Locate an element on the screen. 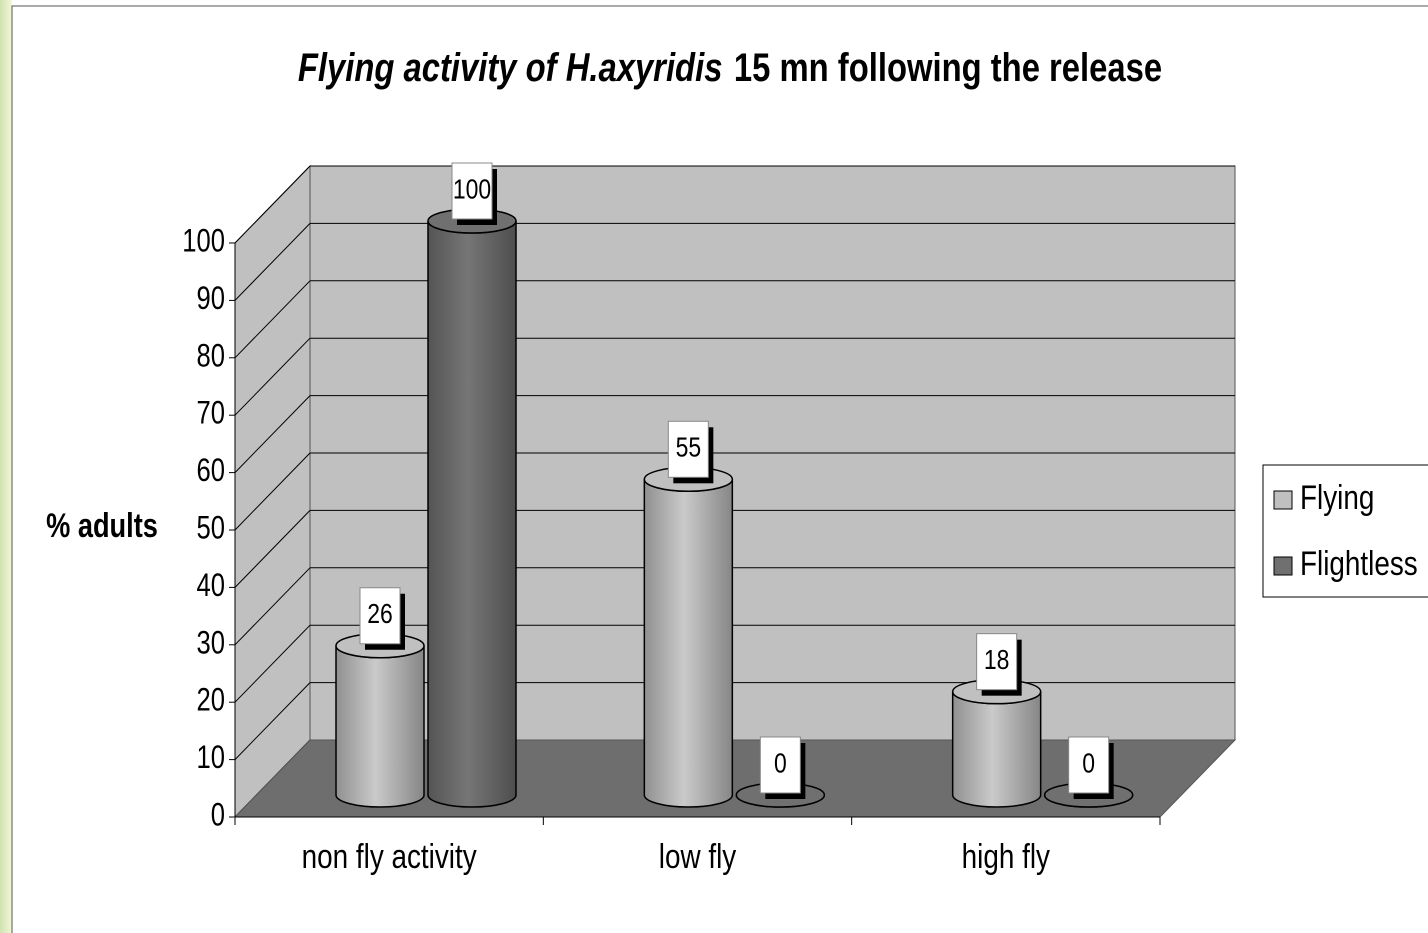 This screenshot has height=933, width=1428. data-label: 55 is located at coordinates (689, 448).